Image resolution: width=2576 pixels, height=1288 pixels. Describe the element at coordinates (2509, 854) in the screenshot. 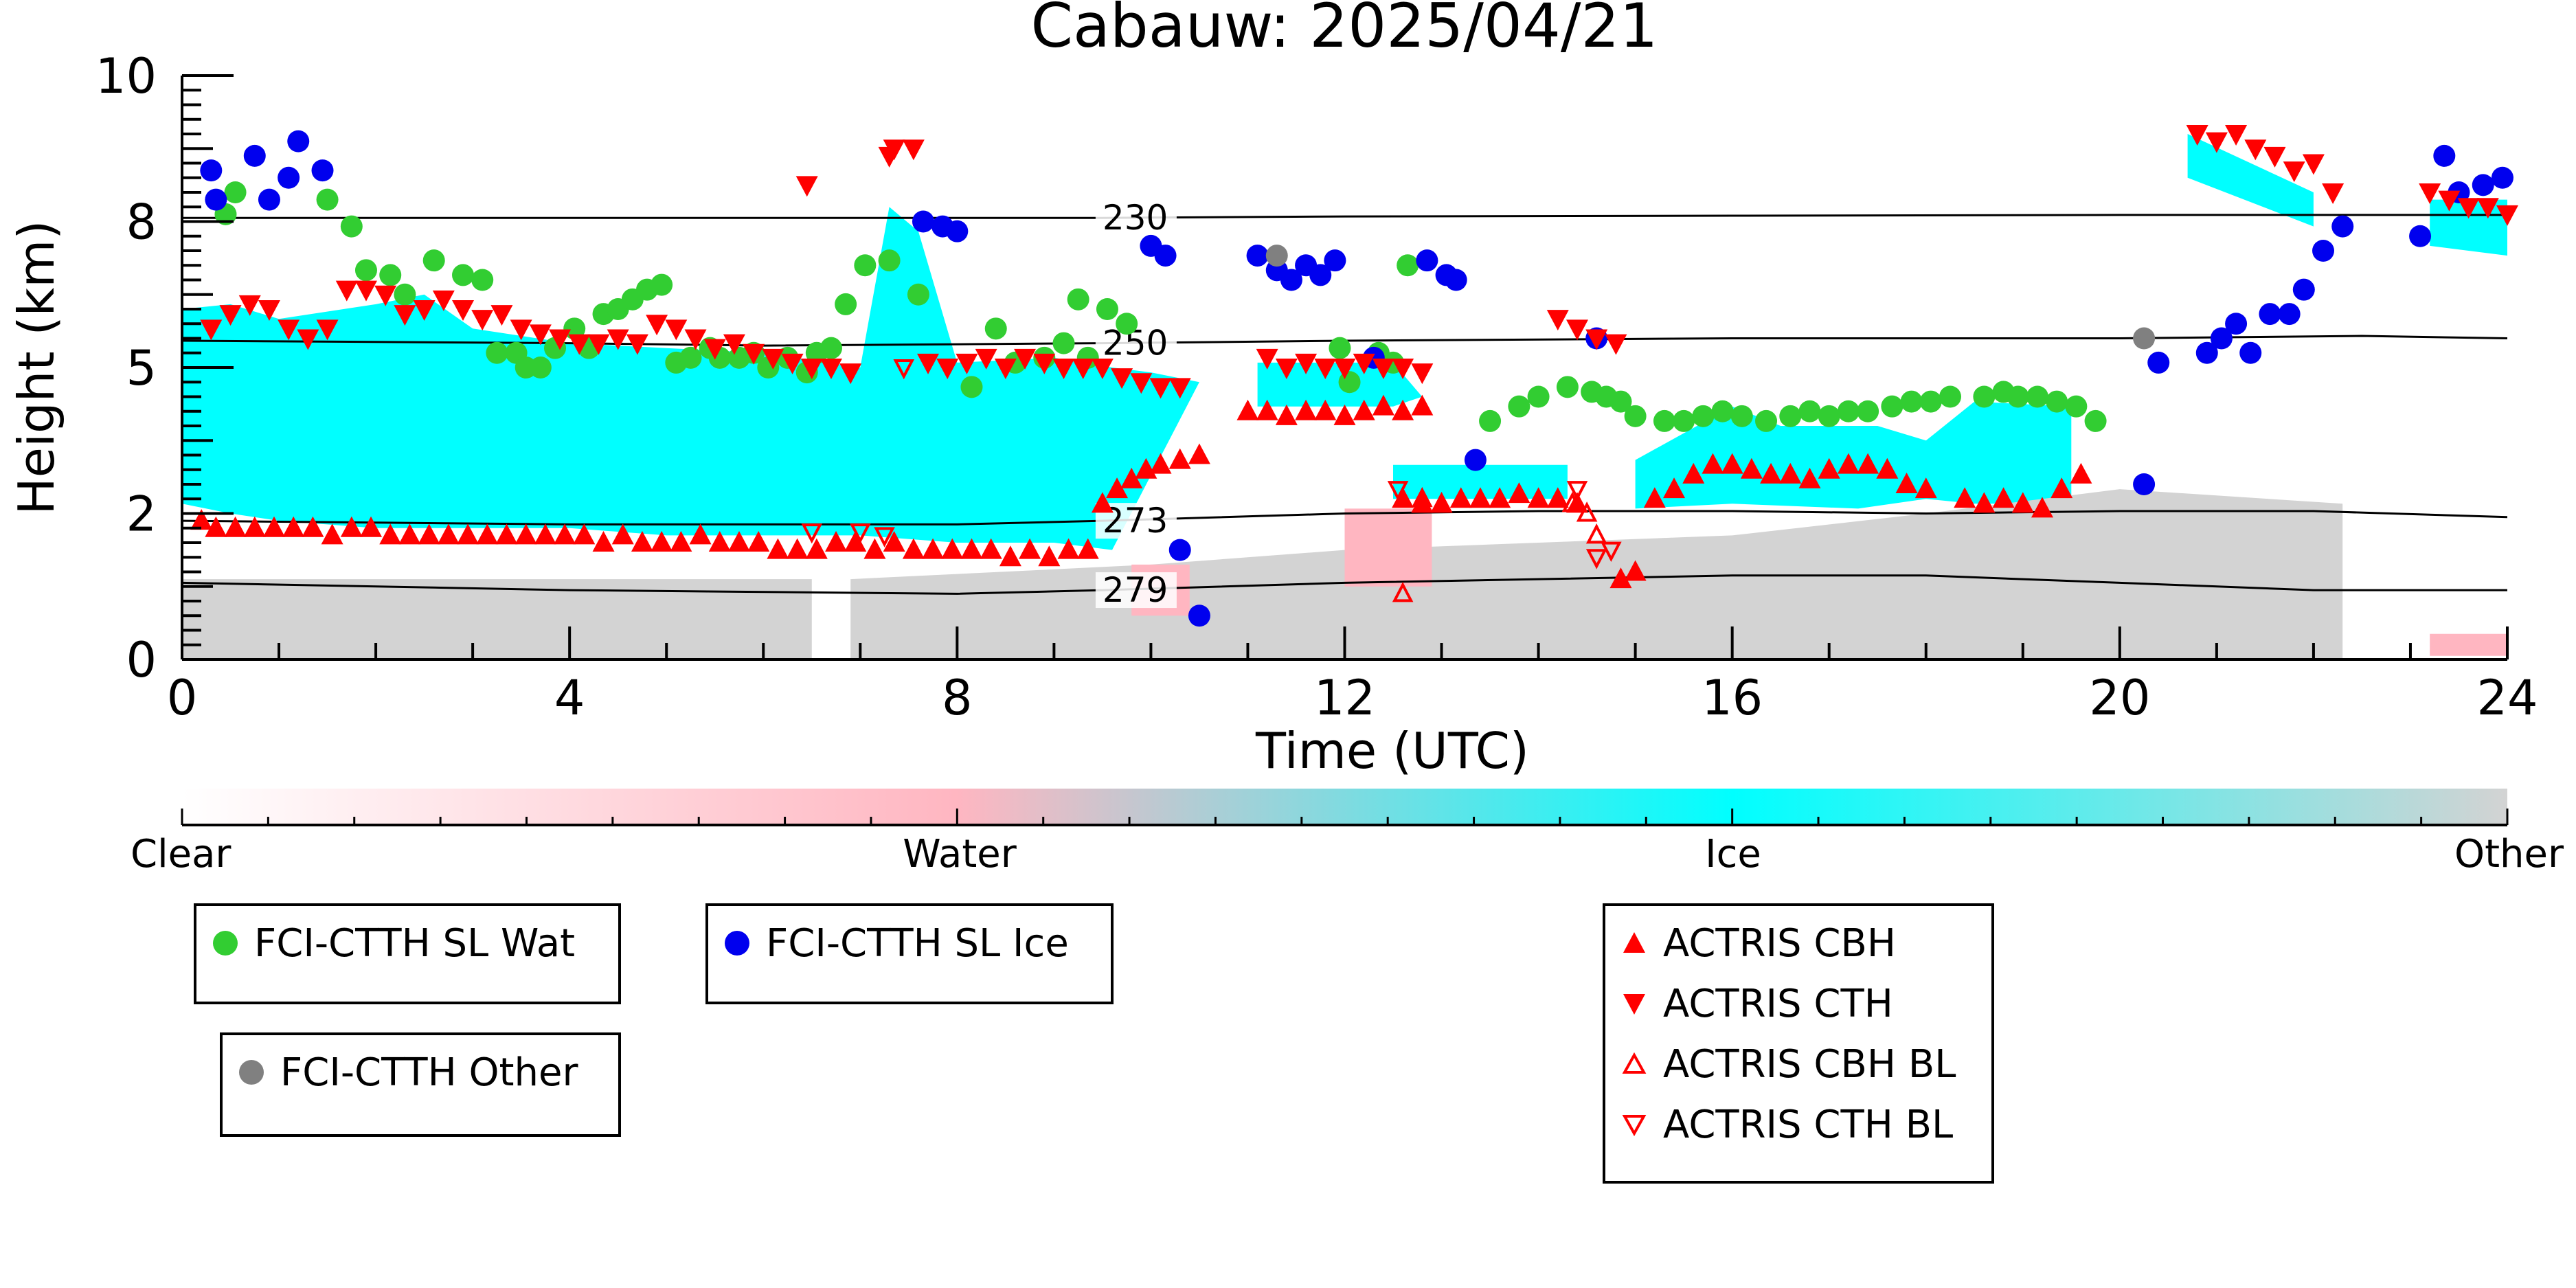

I see `colorbar-label-other: Other` at that location.